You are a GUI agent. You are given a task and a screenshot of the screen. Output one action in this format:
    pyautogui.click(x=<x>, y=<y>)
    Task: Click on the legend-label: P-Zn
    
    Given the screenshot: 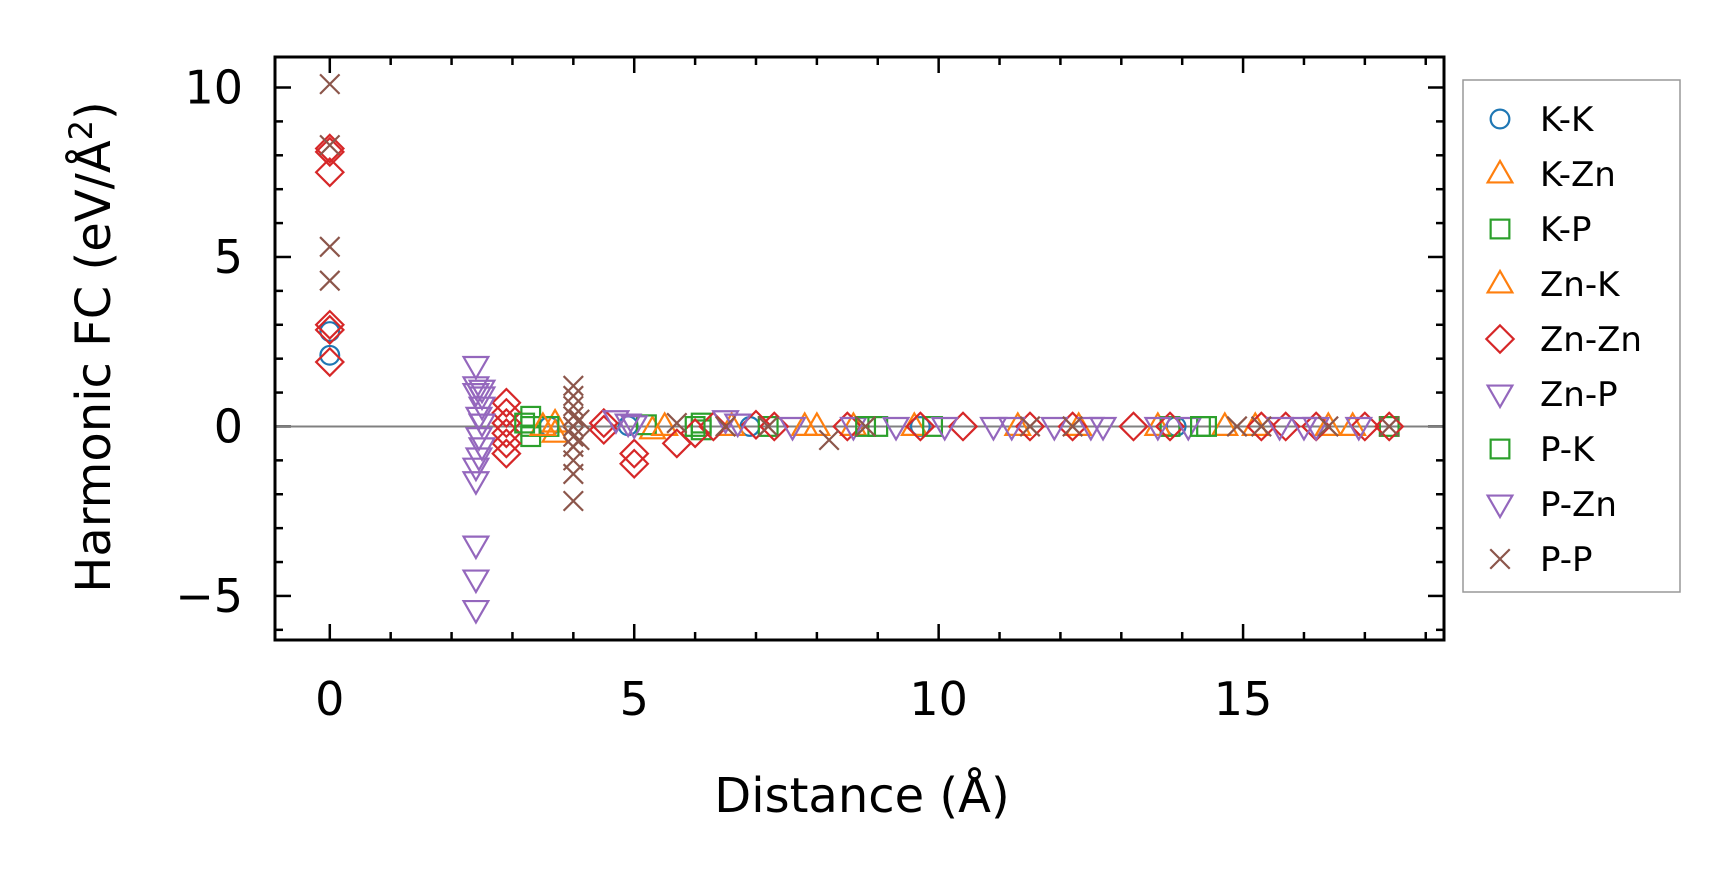 What is the action you would take?
    pyautogui.click(x=1578, y=505)
    